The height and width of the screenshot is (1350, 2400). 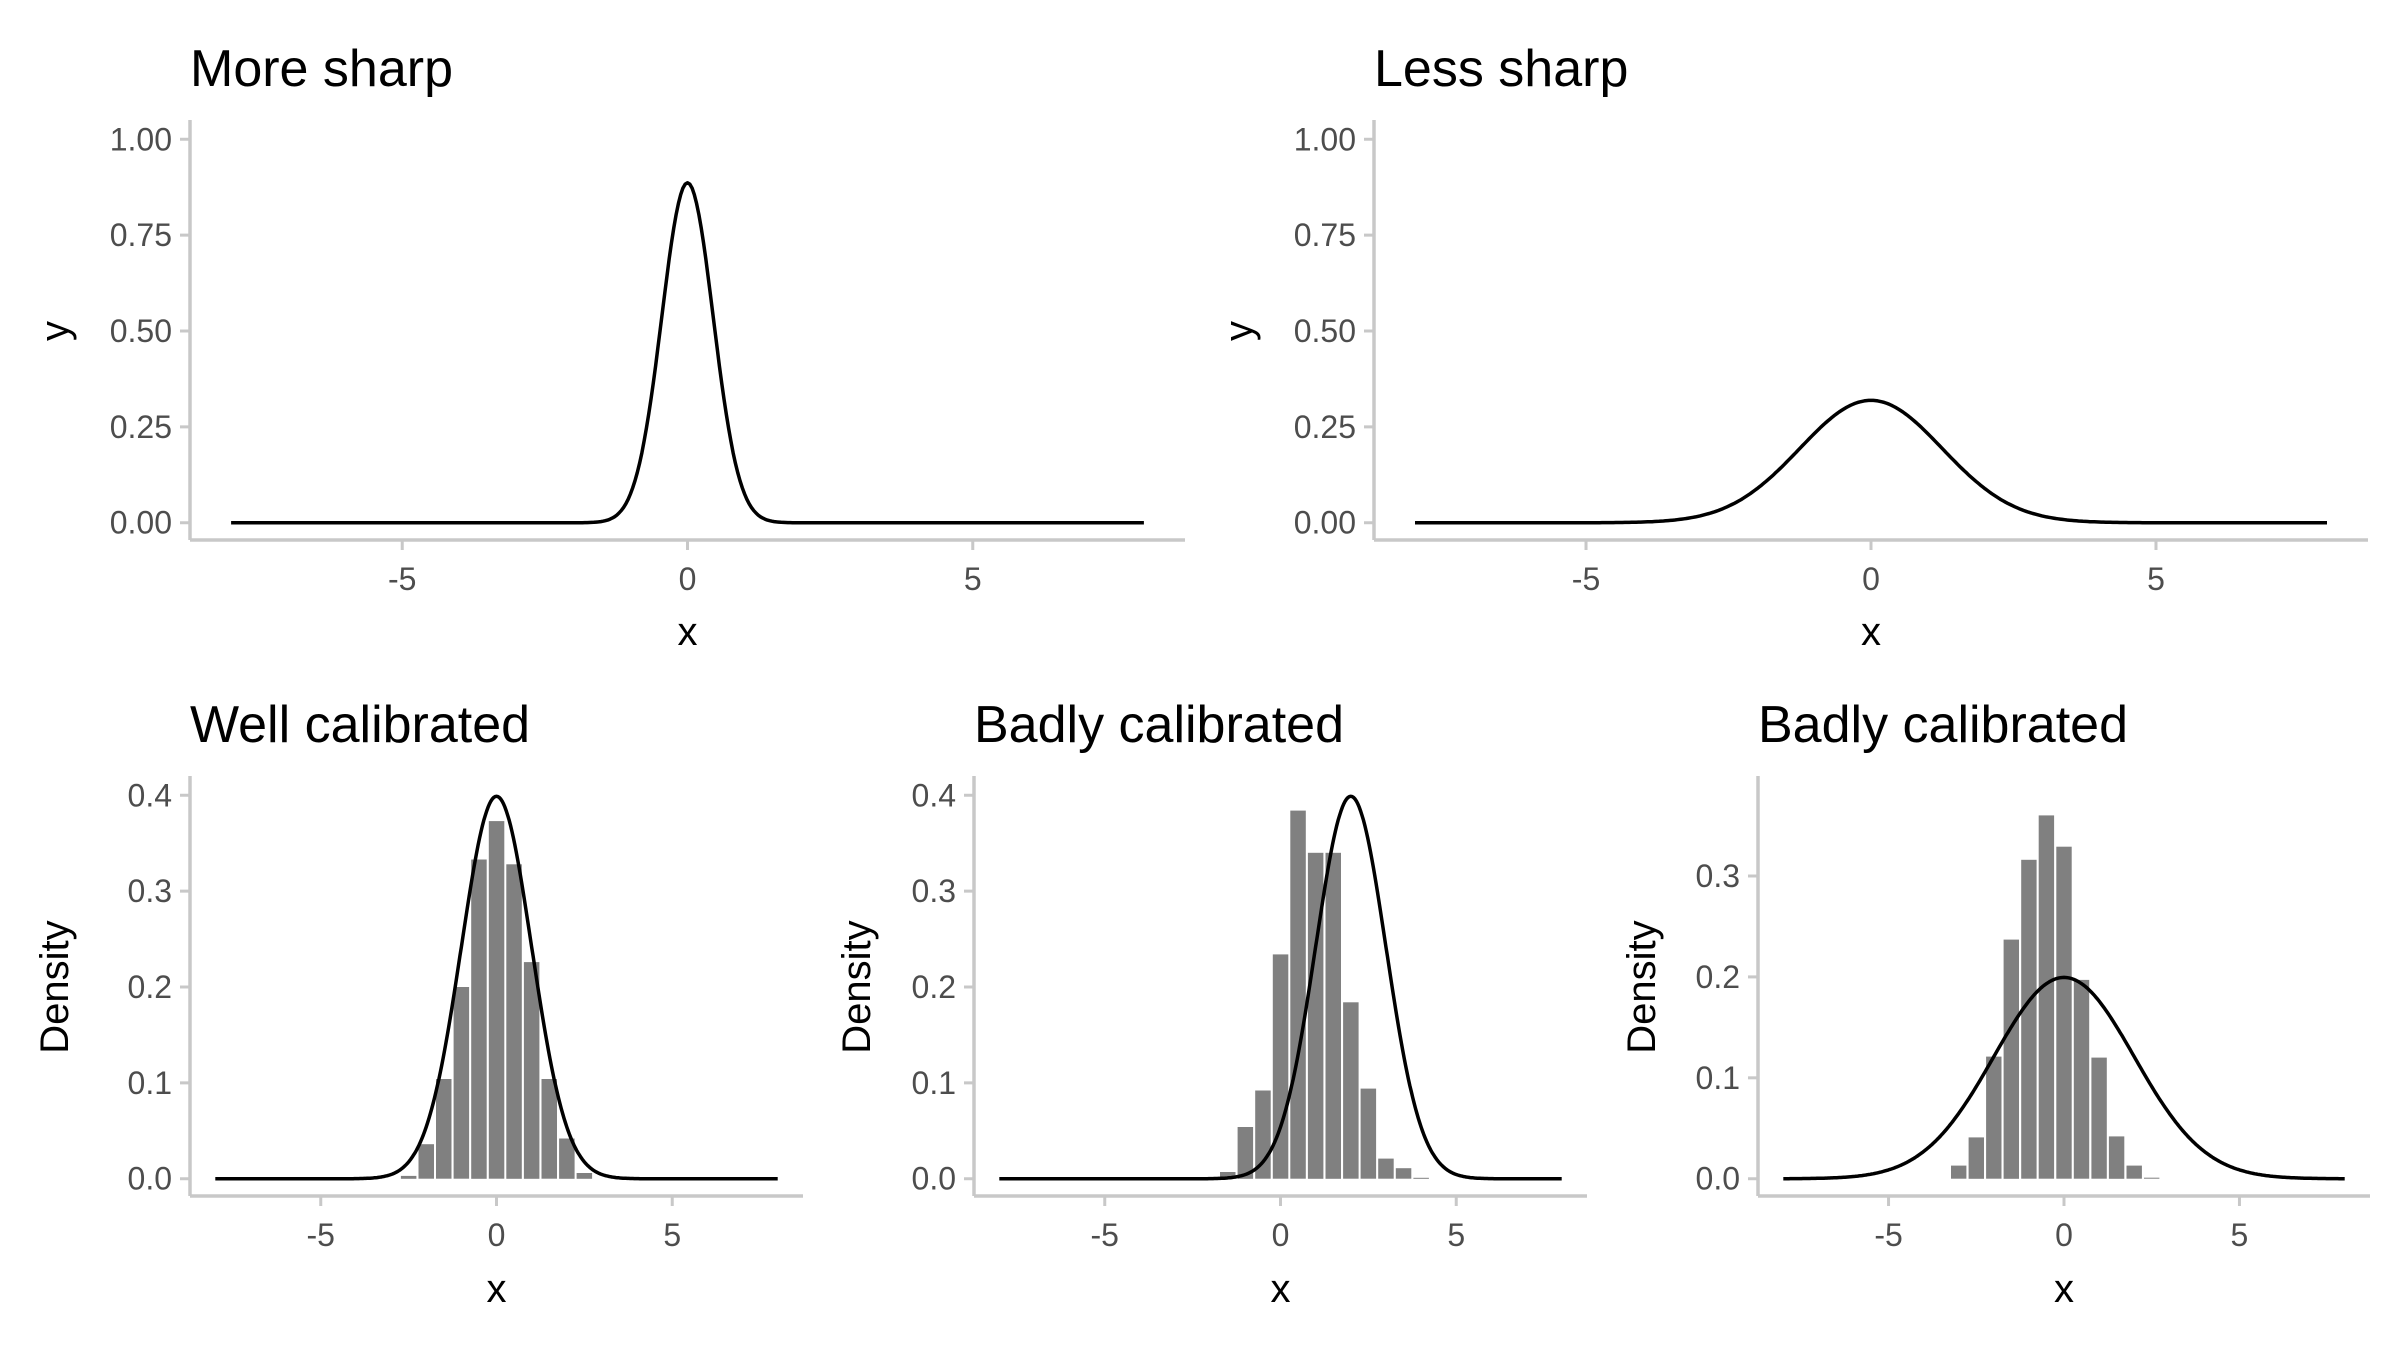 What do you see at coordinates (321, 69) in the screenshot?
I see `panel-title: More sharp` at bounding box center [321, 69].